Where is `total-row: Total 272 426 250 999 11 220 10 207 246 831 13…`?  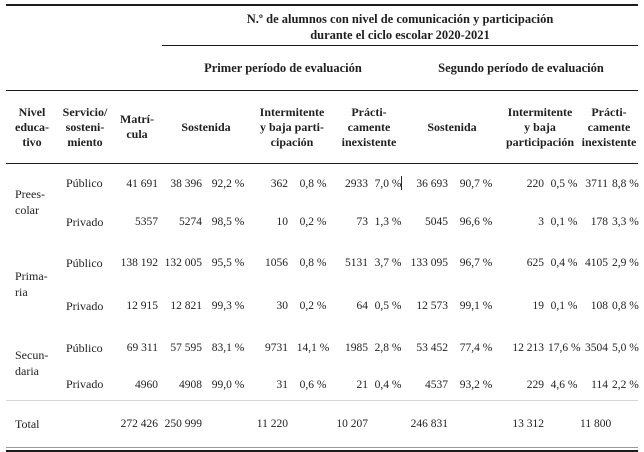
total-row: Total 272 426 250 999 11 220 10 207 246 831 13… is located at coordinates (322, 423).